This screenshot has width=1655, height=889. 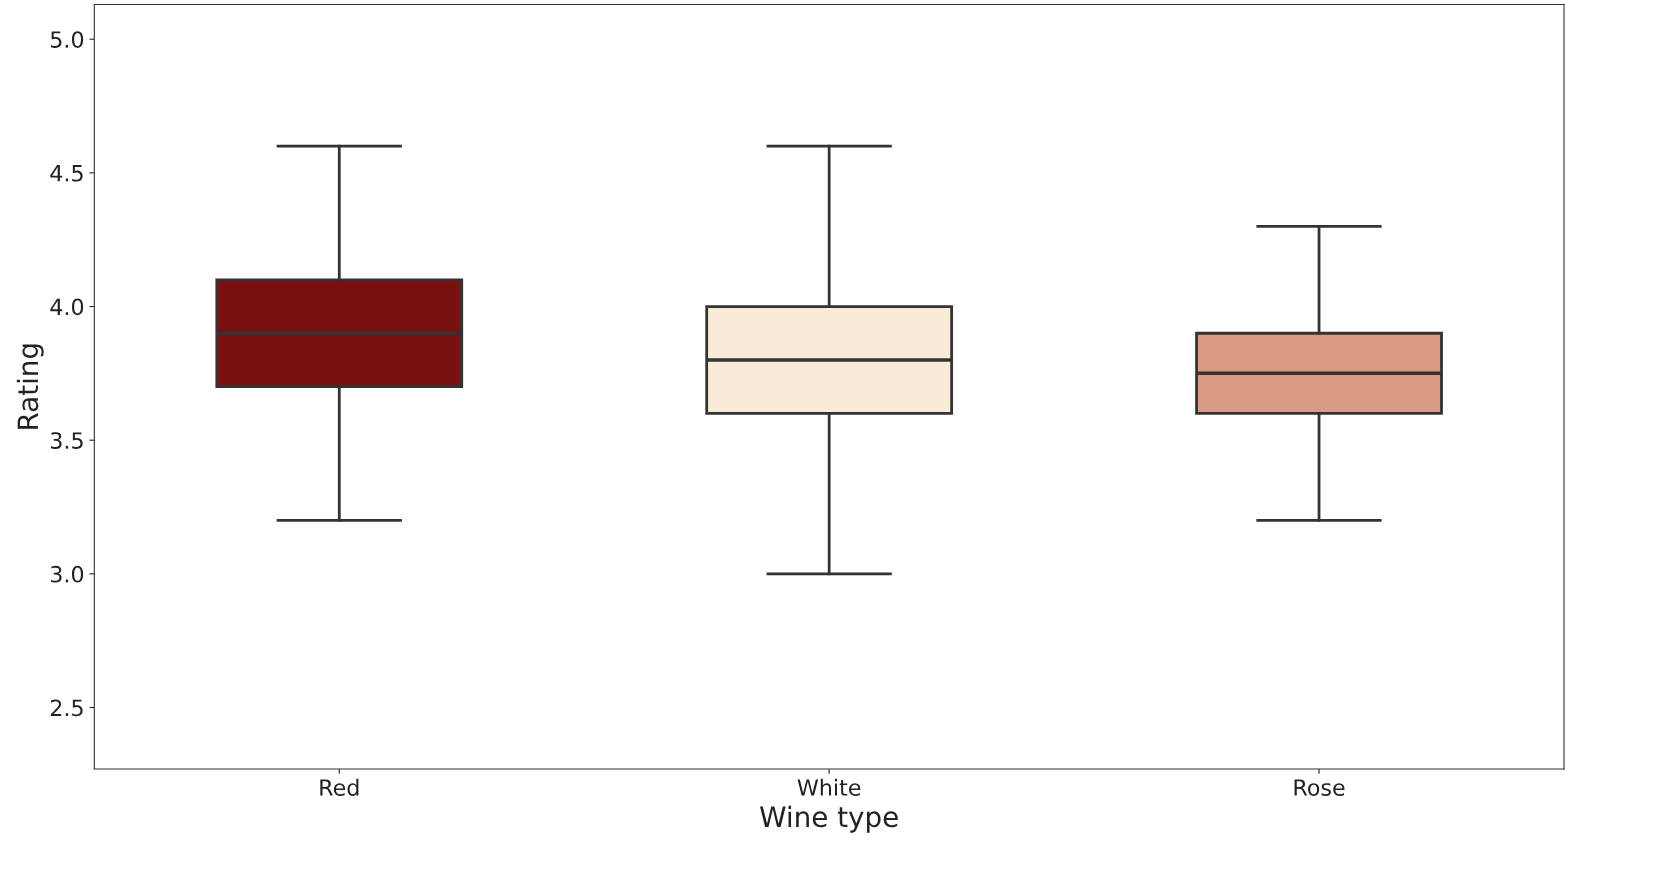 I want to click on y-tick-label: 2.5, so click(x=66, y=708).